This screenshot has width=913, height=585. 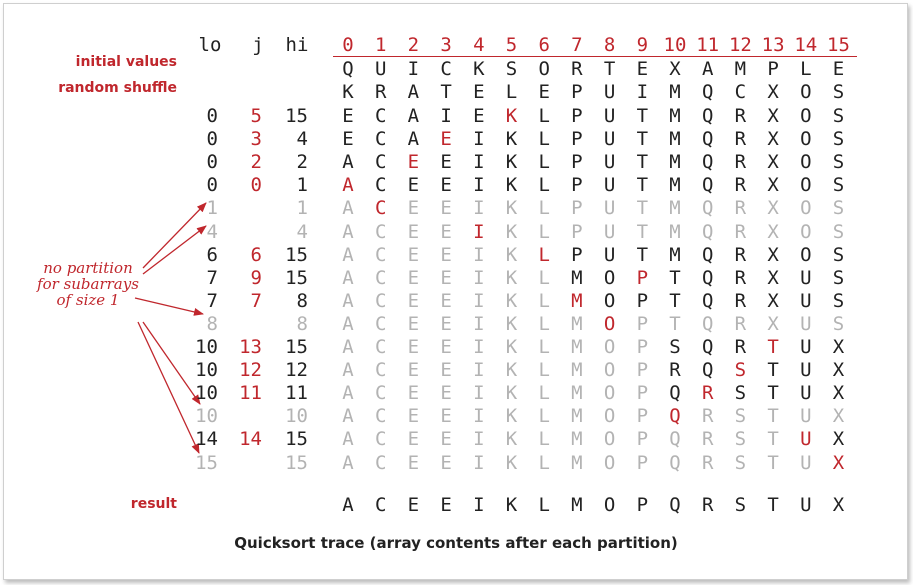 What do you see at coordinates (126, 62) in the screenshot?
I see `label-initial-values: initial values` at bounding box center [126, 62].